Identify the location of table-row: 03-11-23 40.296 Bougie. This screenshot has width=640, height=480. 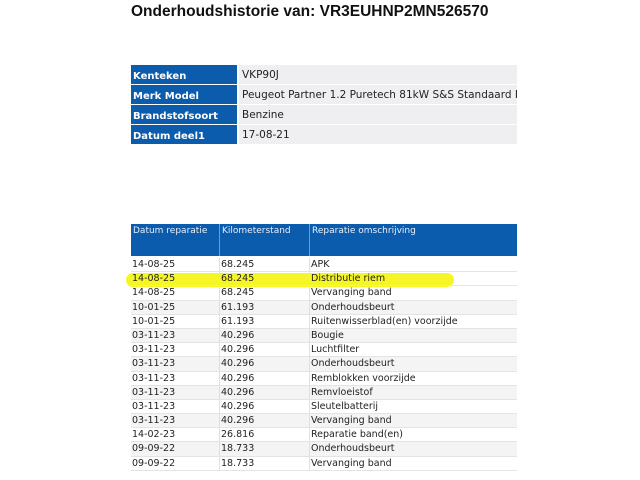
(324, 336).